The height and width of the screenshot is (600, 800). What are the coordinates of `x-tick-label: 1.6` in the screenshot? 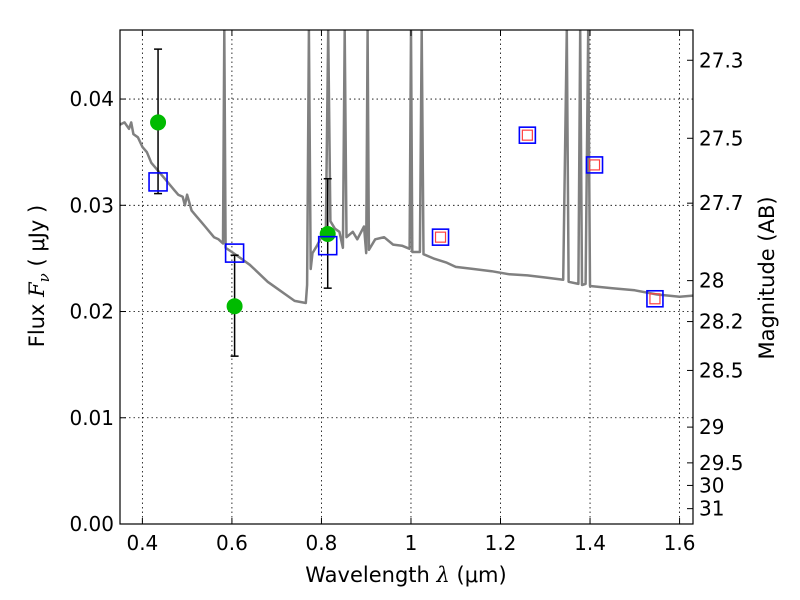 It's located at (680, 543).